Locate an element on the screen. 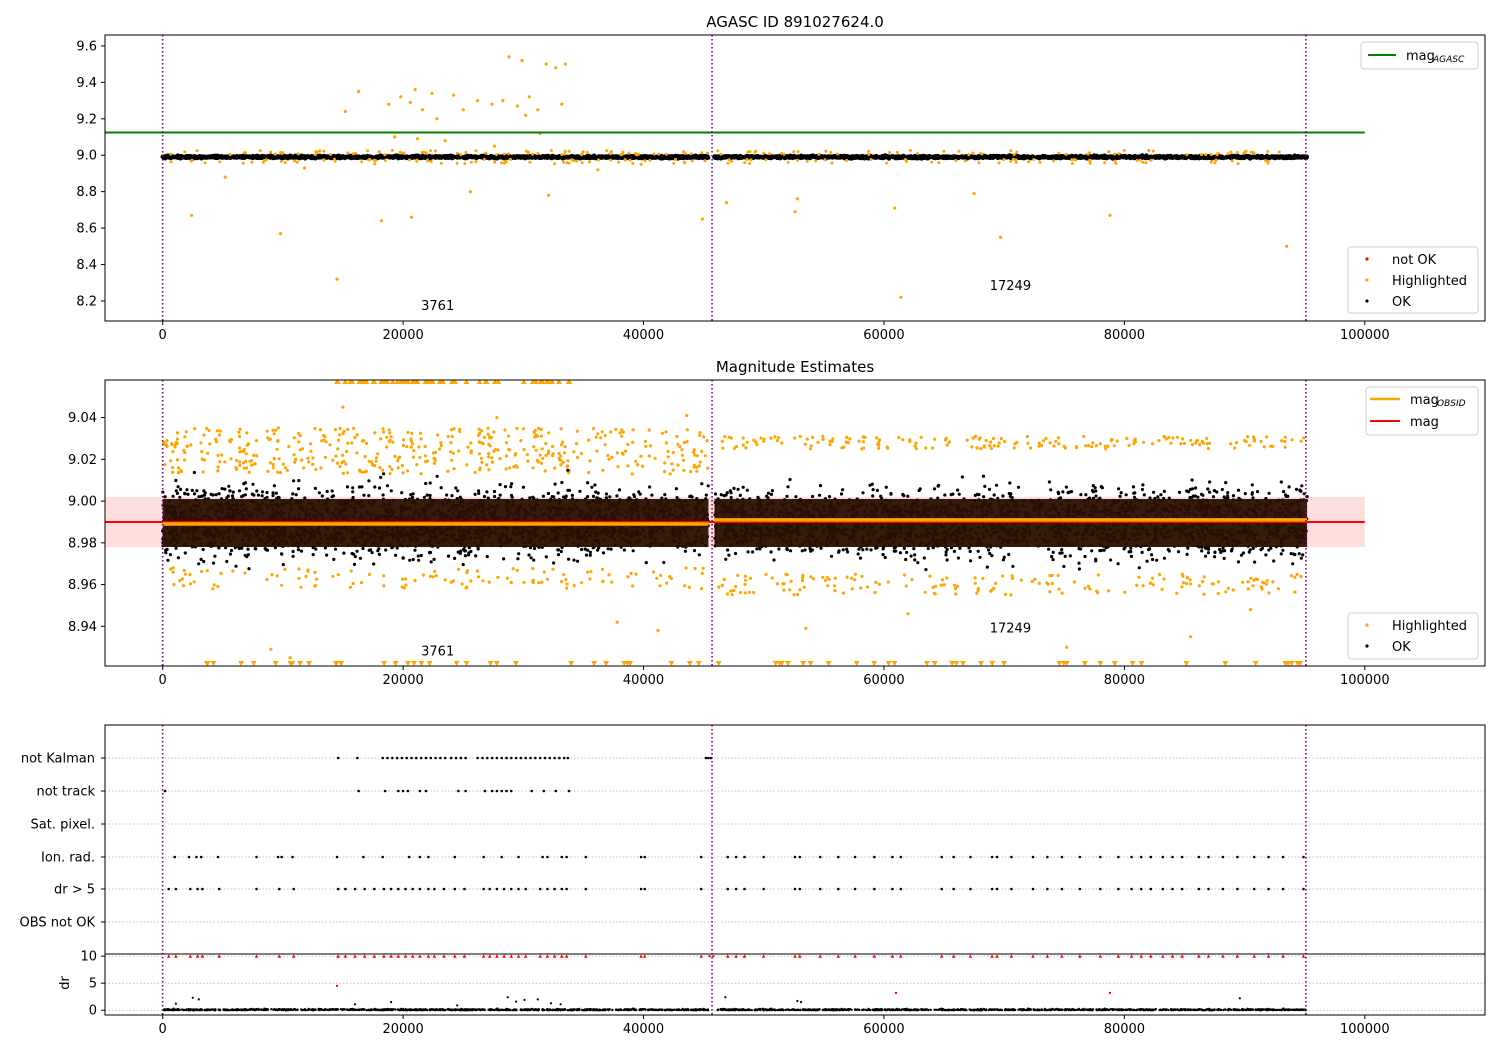 The height and width of the screenshot is (1050, 1500). ok-points-series is located at coordinates (1010, 157).